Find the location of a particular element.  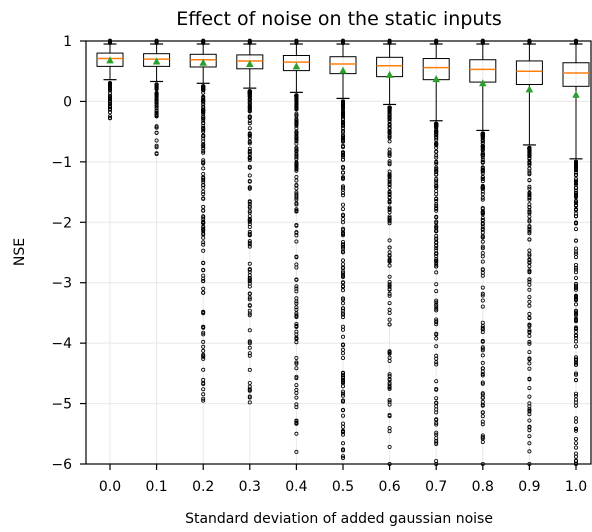

x-tick-label: 0.7 is located at coordinates (436, 487).